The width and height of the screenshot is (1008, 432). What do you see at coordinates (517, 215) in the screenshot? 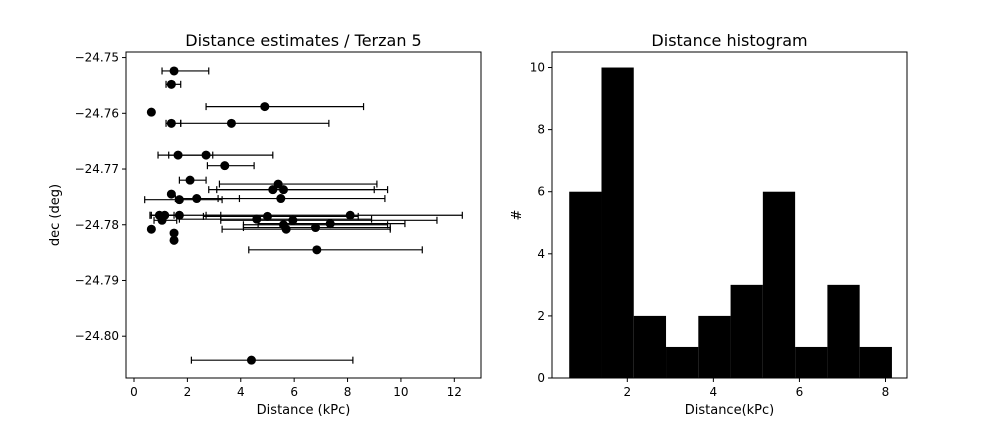
I see `right-y-axis-label: #` at bounding box center [517, 215].